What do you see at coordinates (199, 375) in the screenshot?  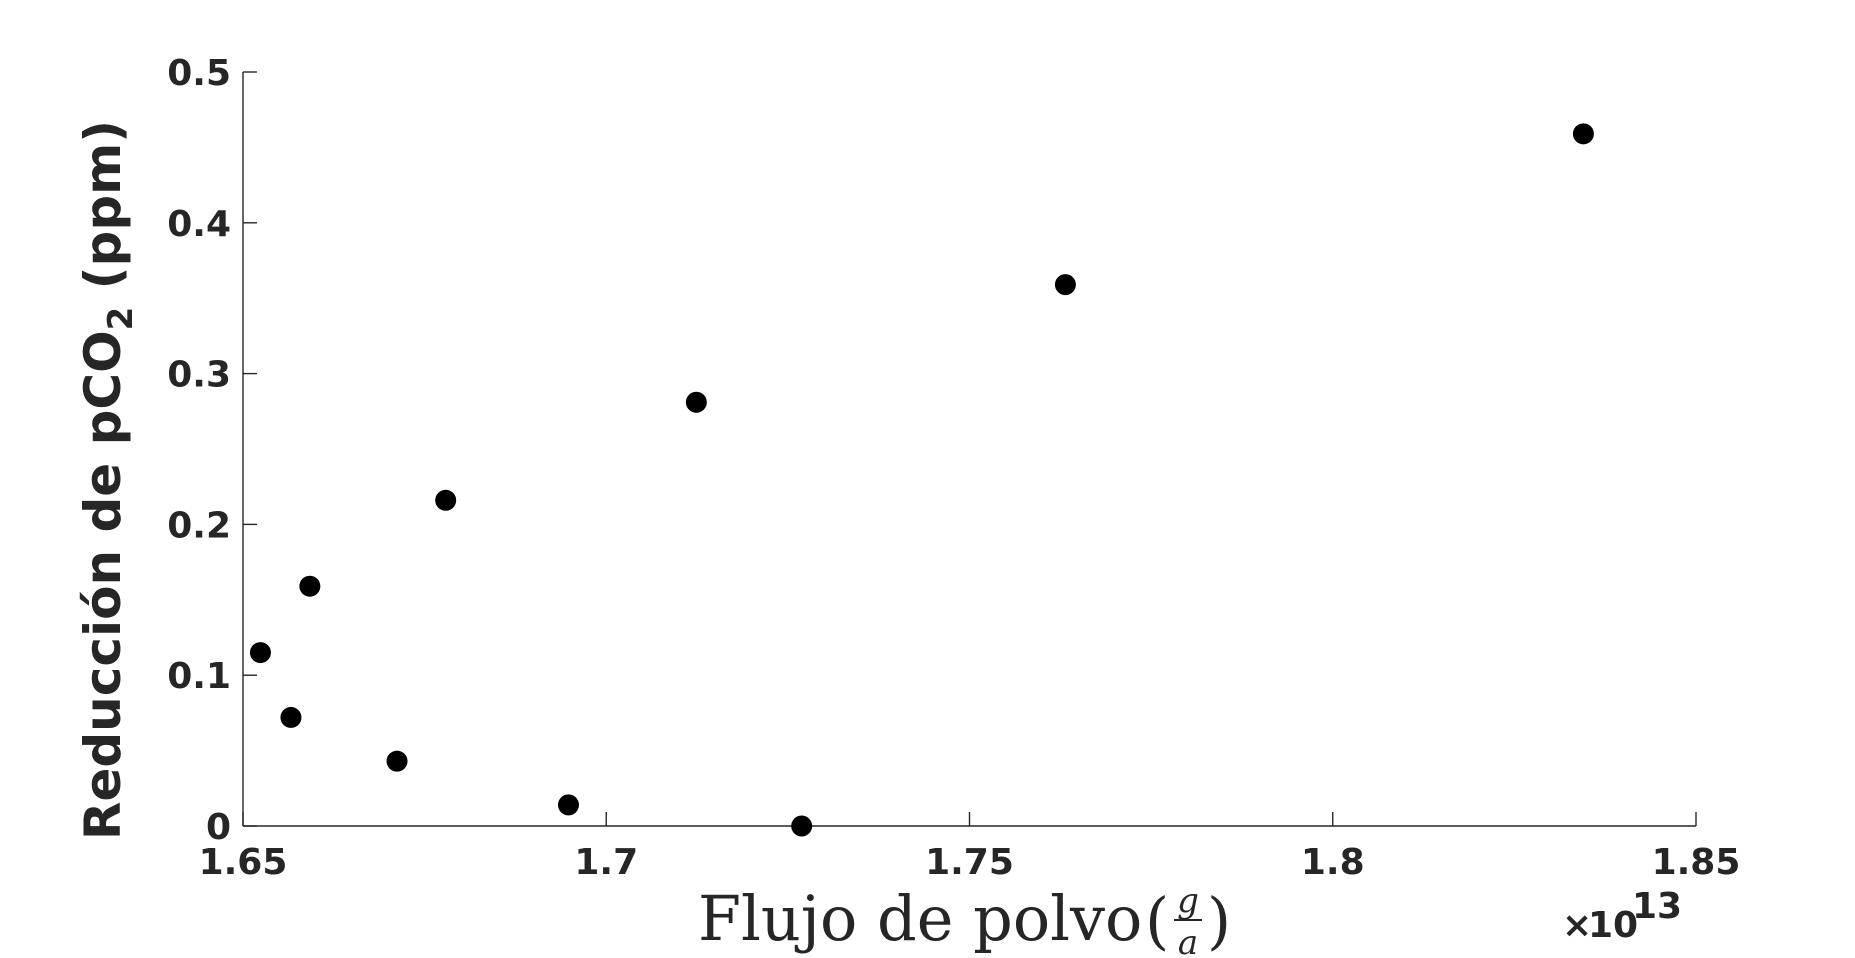 I see `y-tick-label: 0.3` at bounding box center [199, 375].